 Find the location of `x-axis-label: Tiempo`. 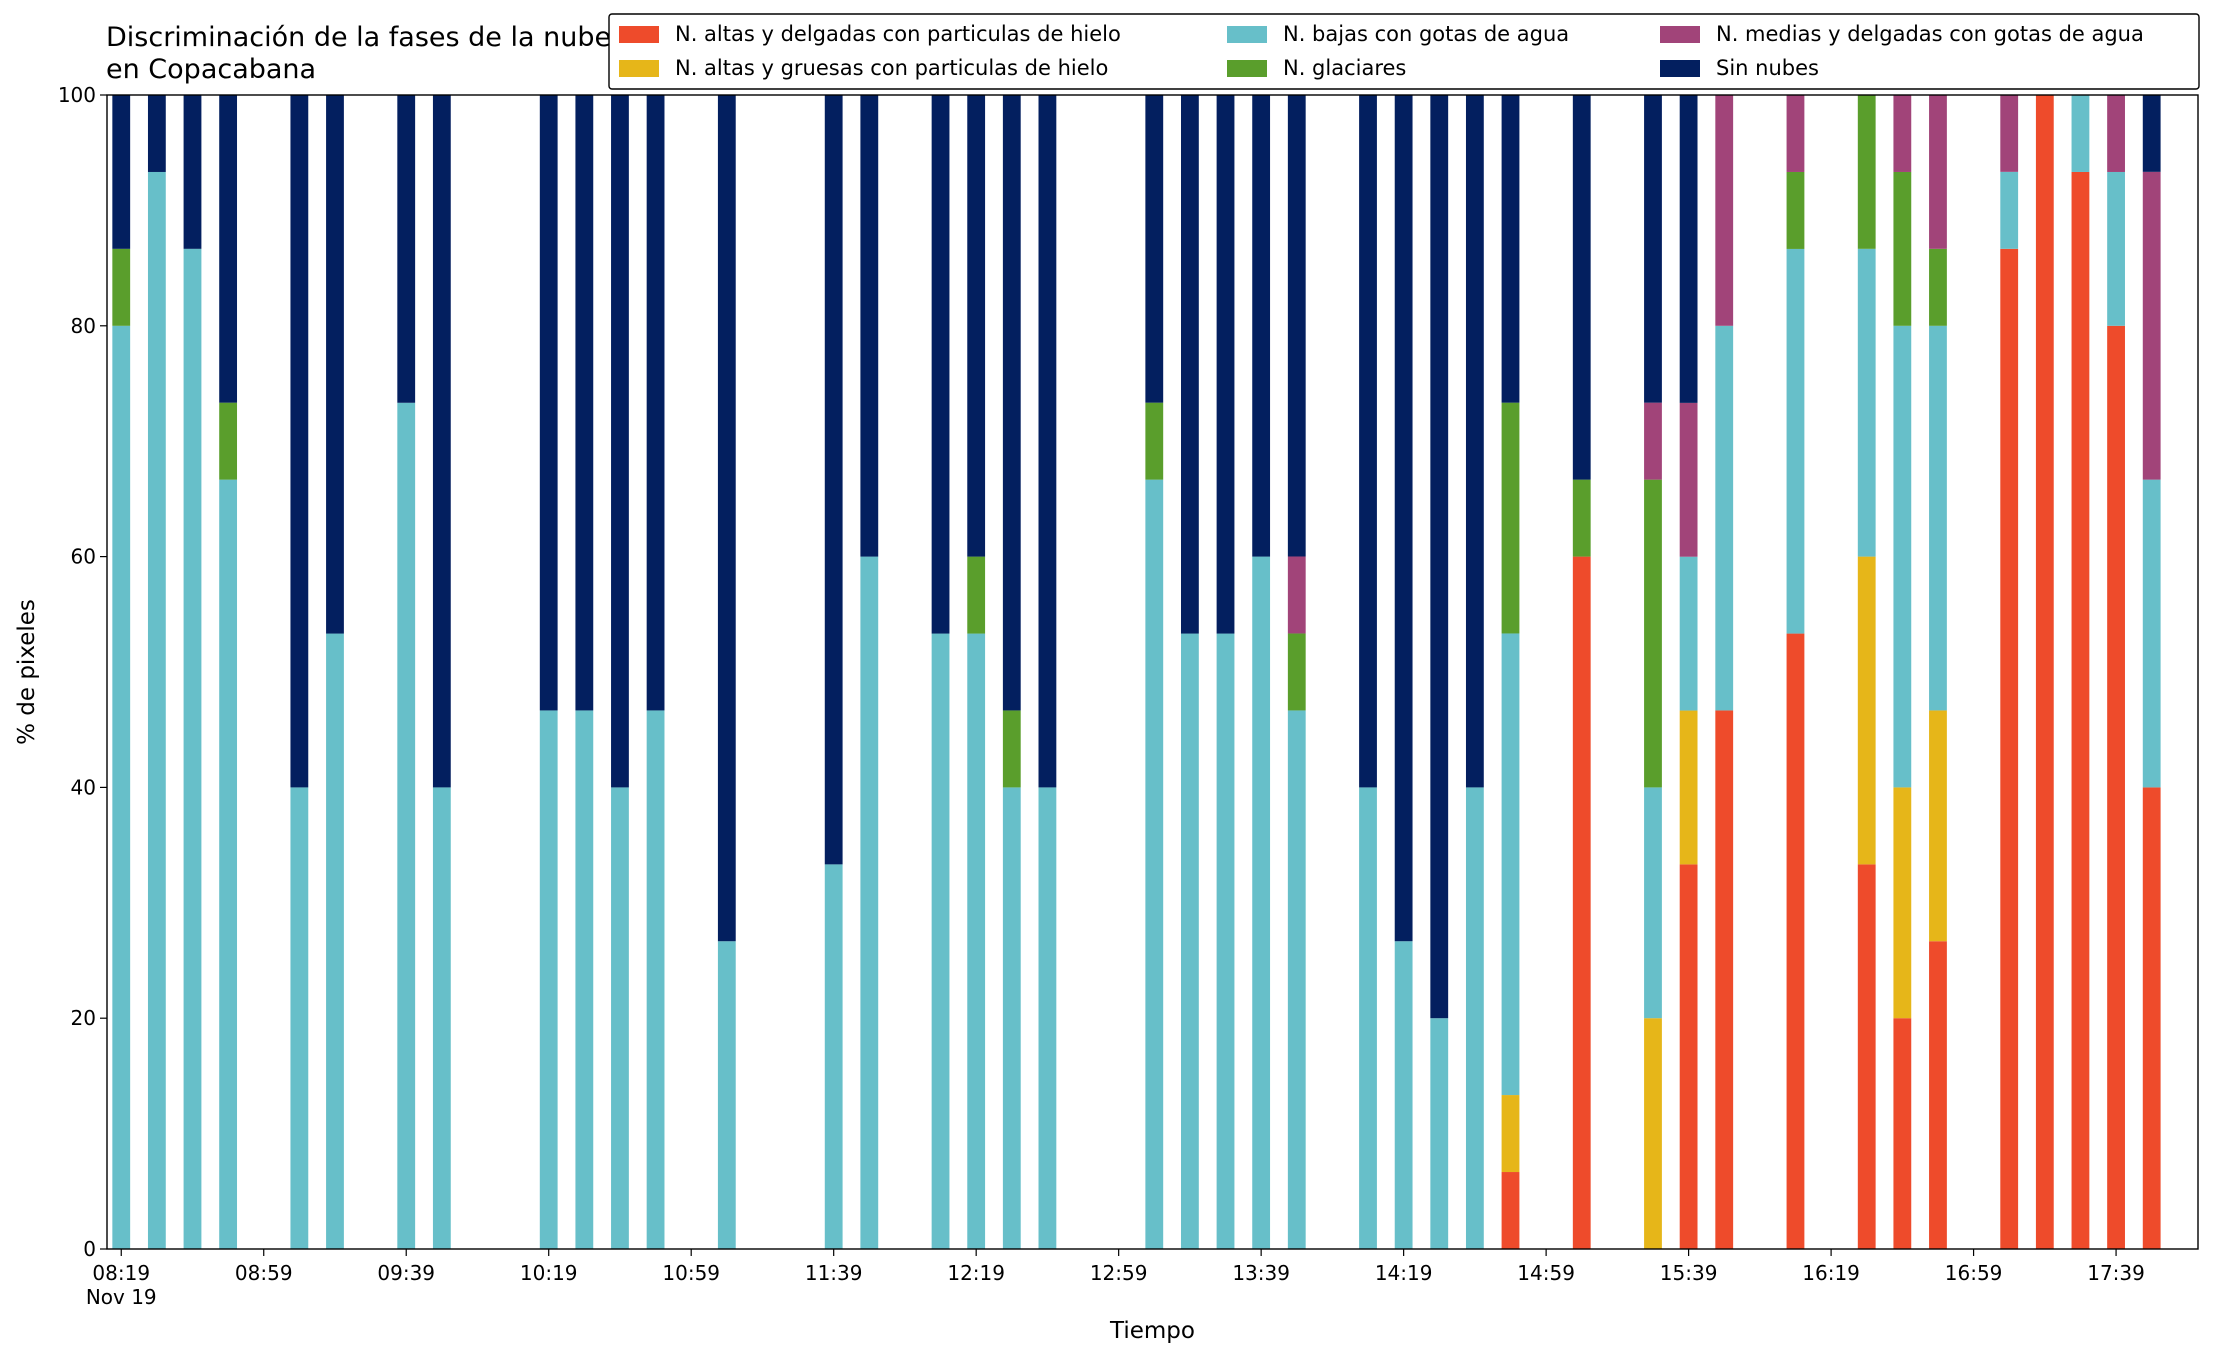

x-axis-label: Tiempo is located at coordinates (1152, 1331).